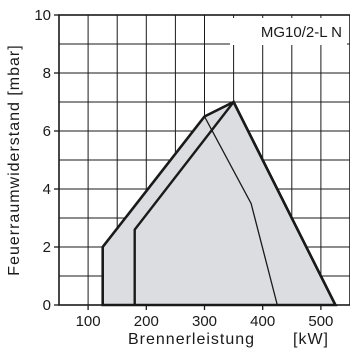 The height and width of the screenshot is (349, 350). What do you see at coordinates (262, 321) in the screenshot?
I see `x-tick-label: 400` at bounding box center [262, 321].